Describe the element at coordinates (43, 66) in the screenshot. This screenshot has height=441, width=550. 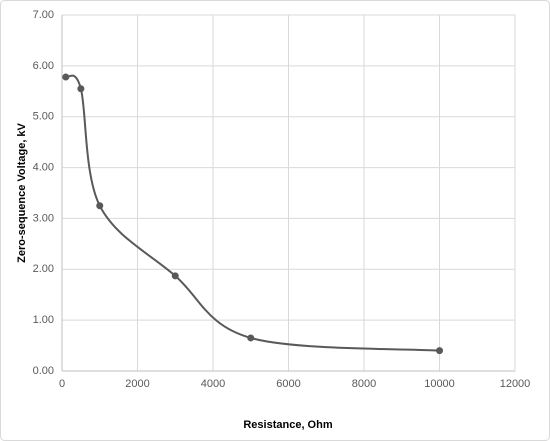
I see `y-tick-label: 6.00` at that location.